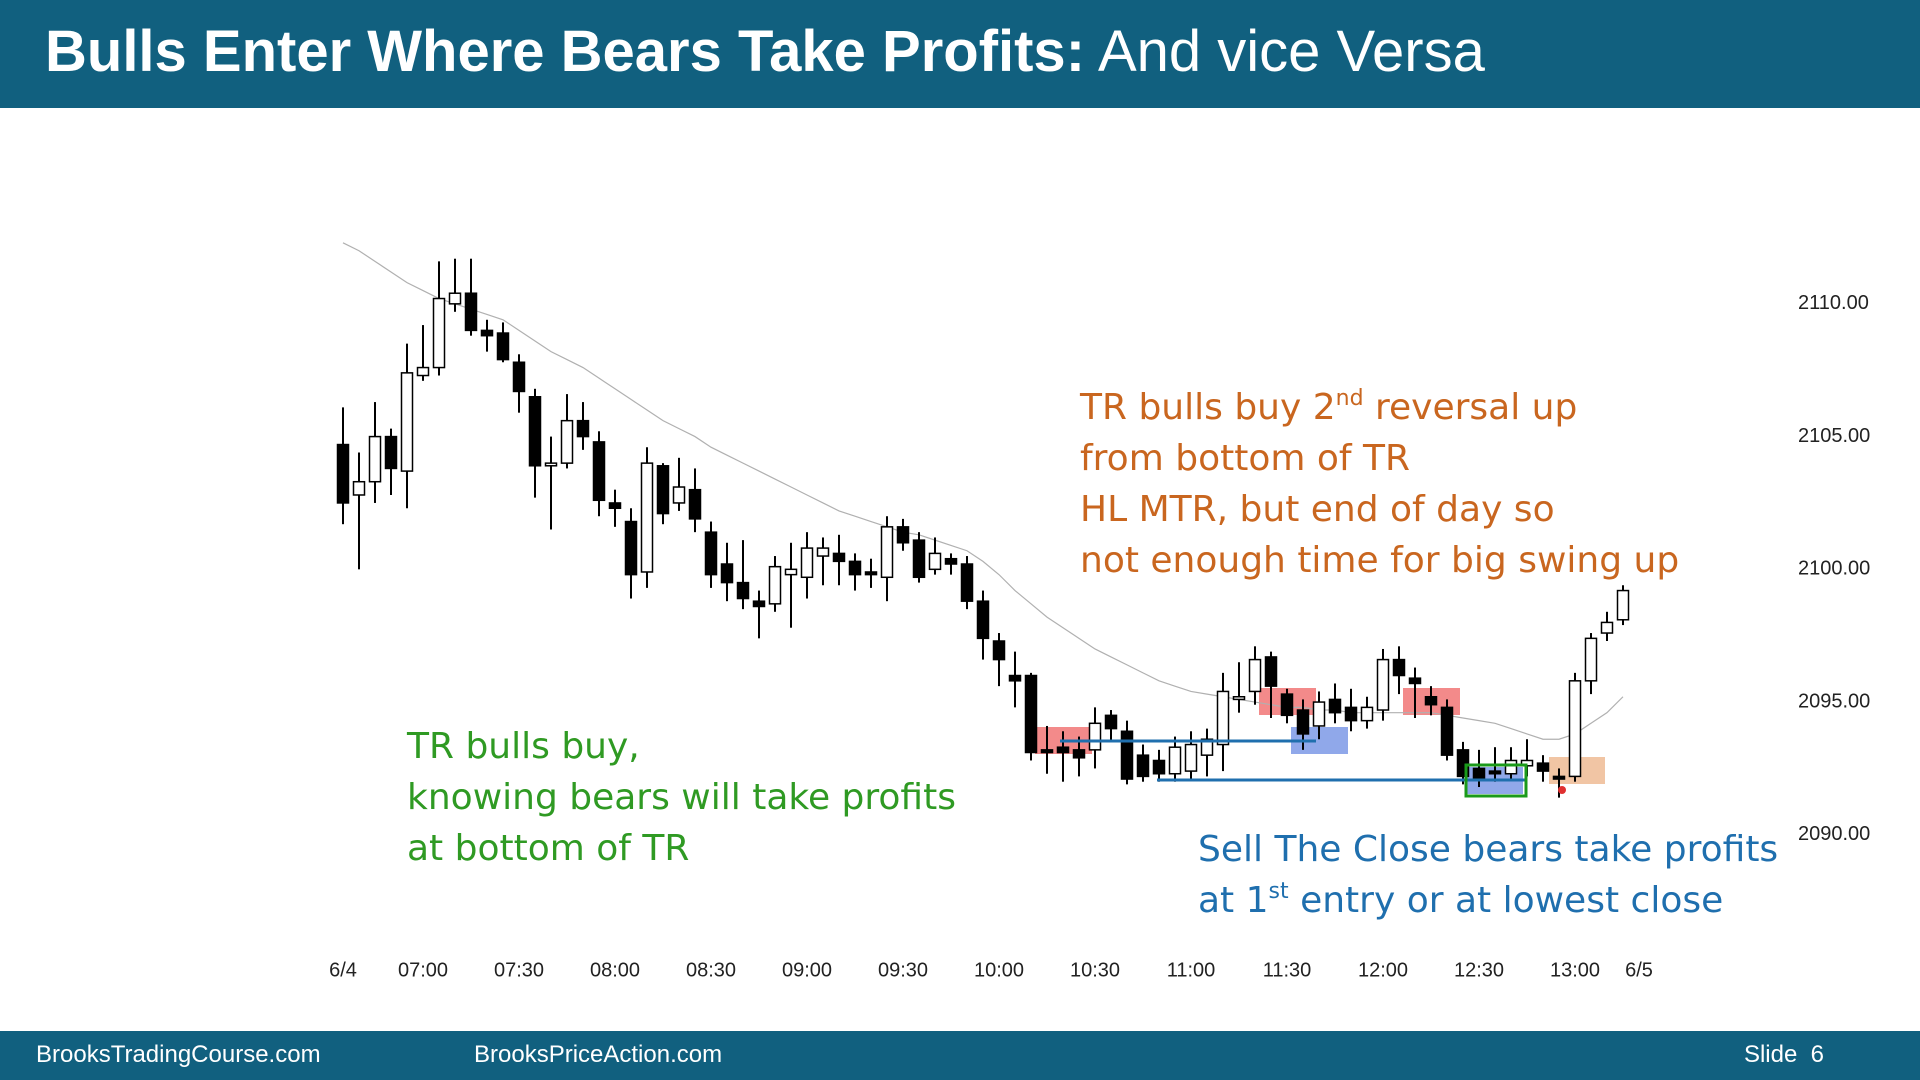 The height and width of the screenshot is (1080, 1920). What do you see at coordinates (1834, 436) in the screenshot?
I see `y-tick-label: 2105.00` at bounding box center [1834, 436].